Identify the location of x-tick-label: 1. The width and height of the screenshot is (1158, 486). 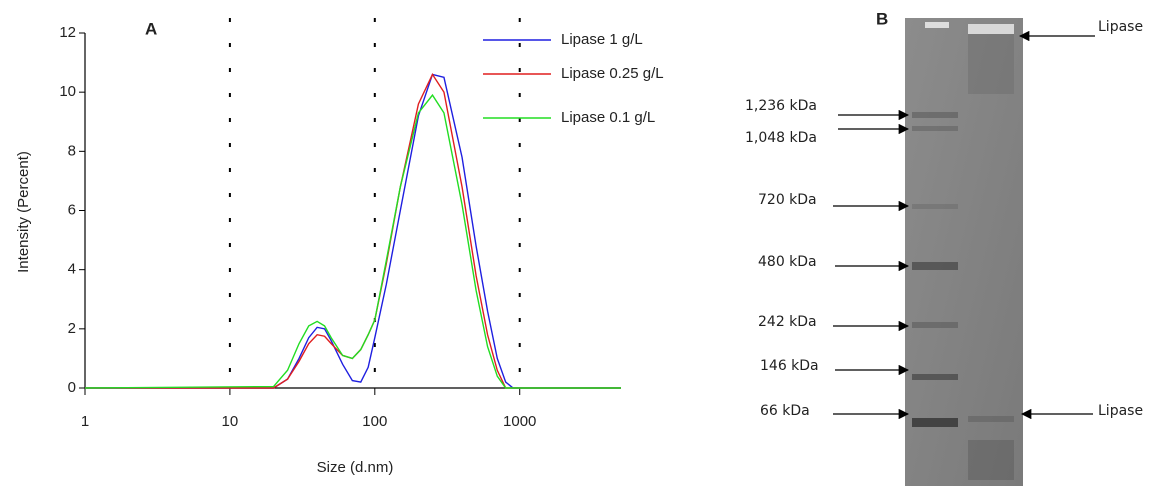
(85, 421).